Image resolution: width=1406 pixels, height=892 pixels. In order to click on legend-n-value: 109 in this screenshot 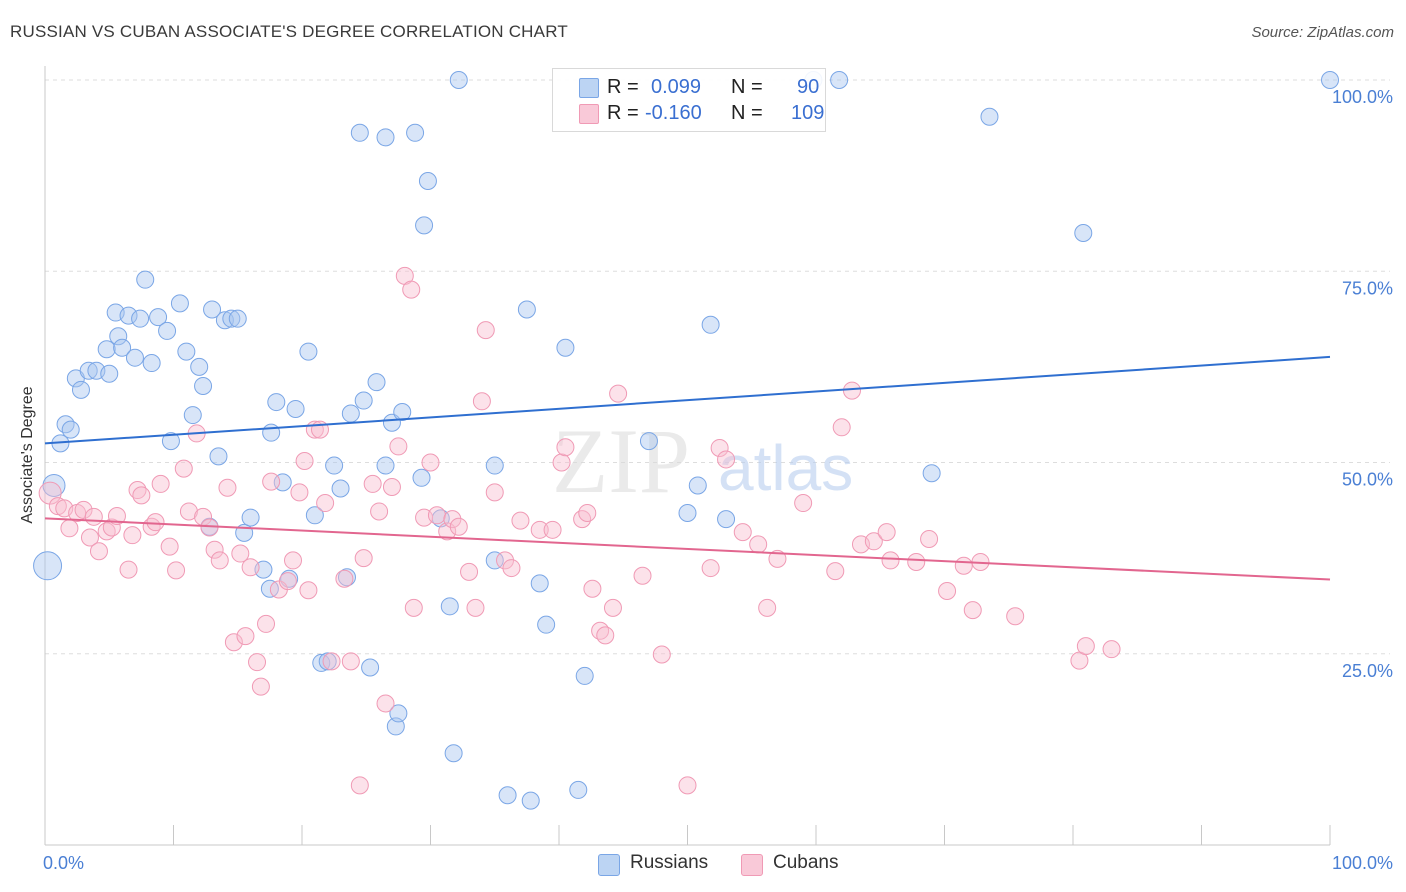, I will do `click(808, 112)`.